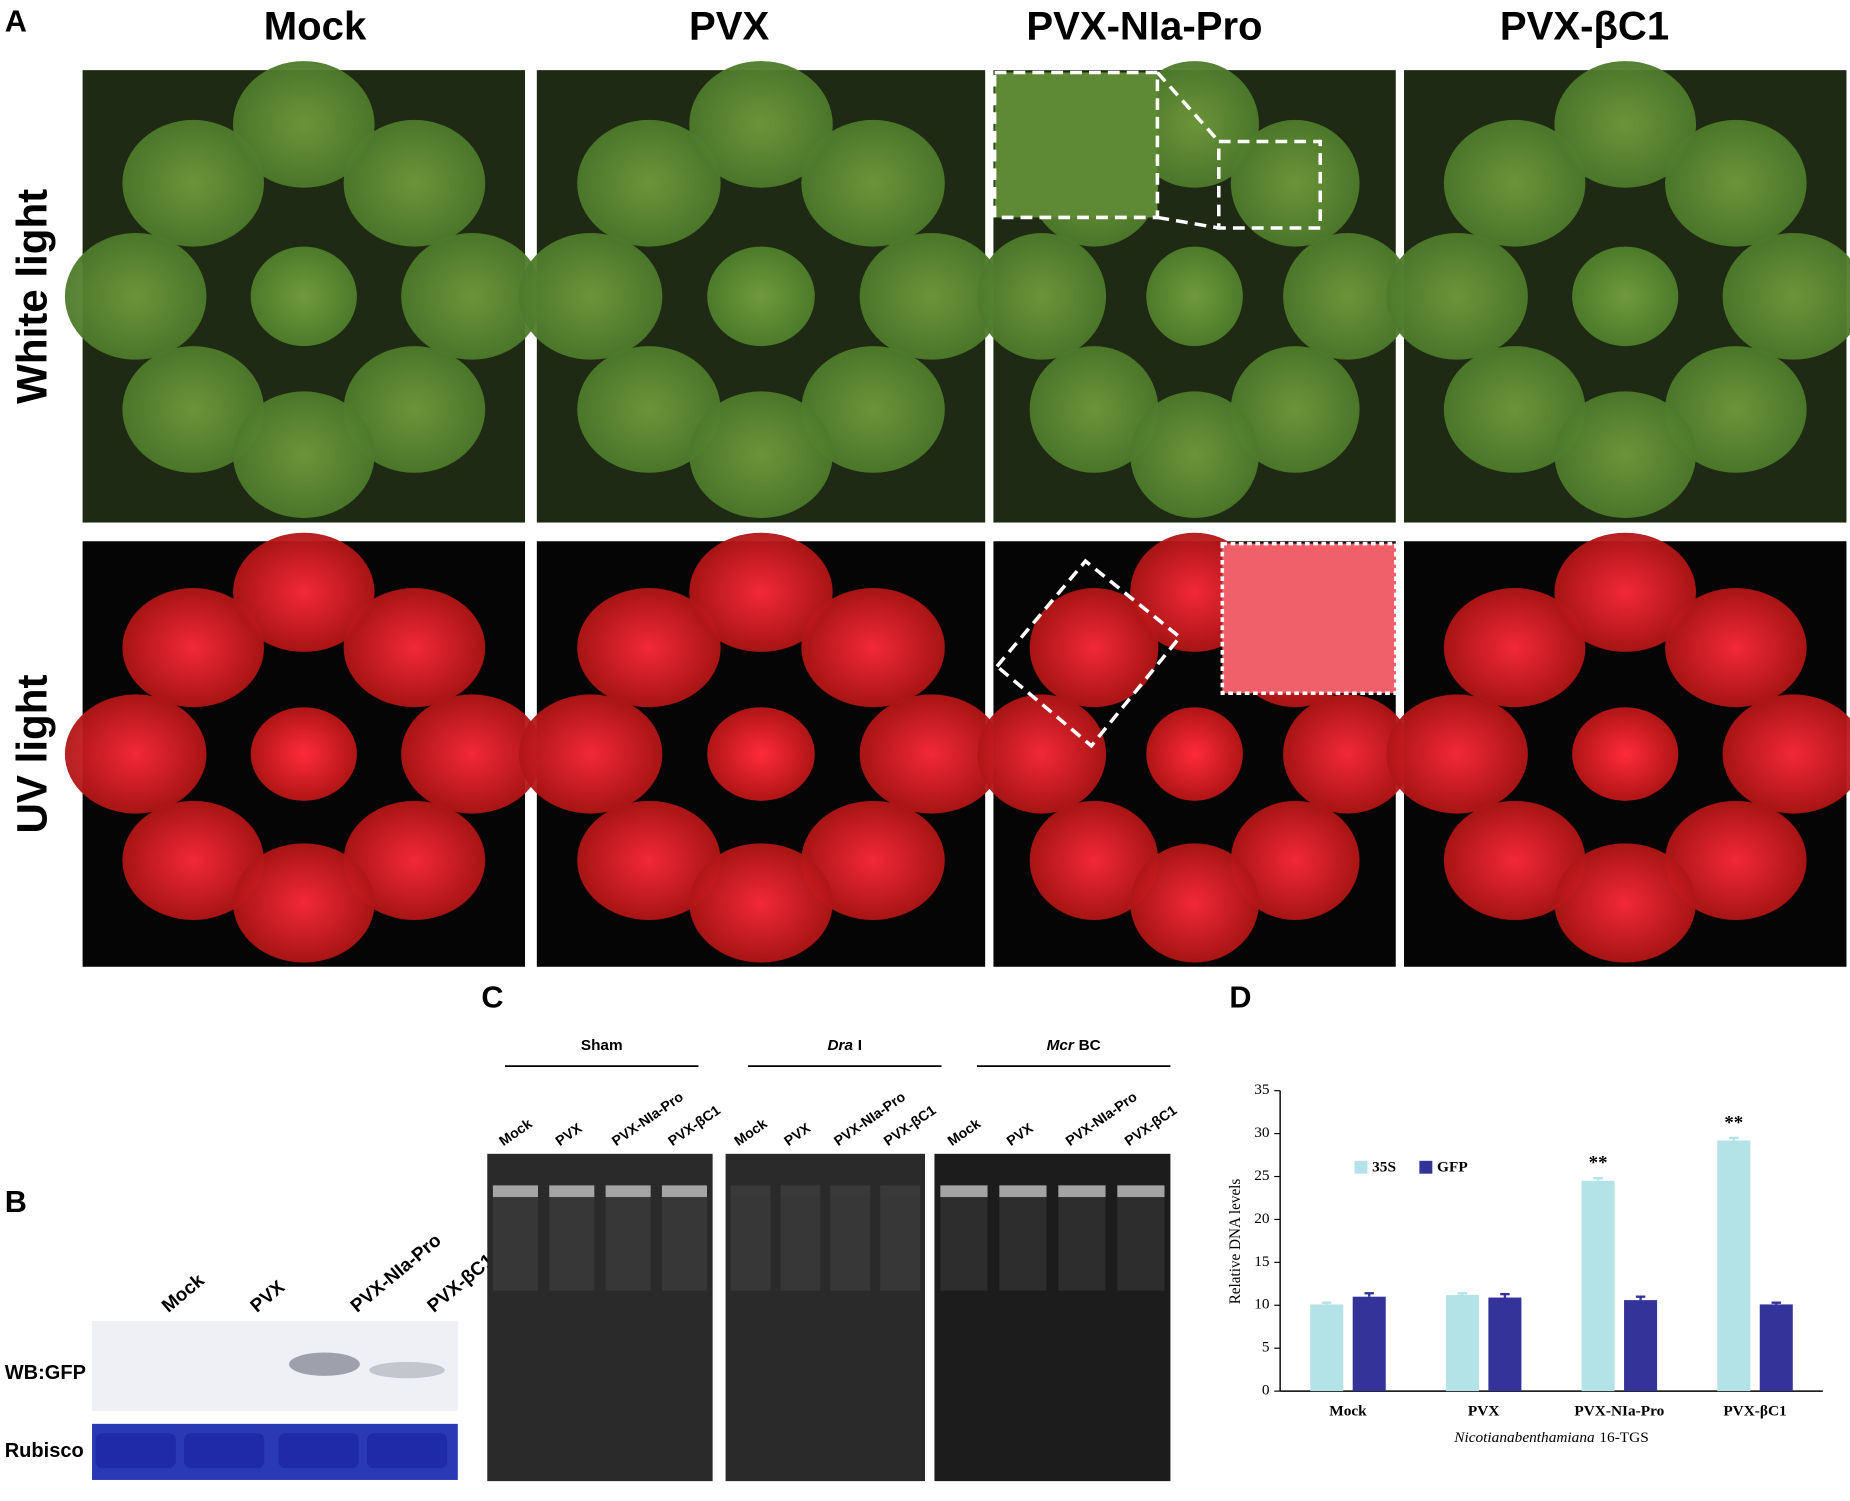  What do you see at coordinates (1074, 1045) in the screenshot?
I see `group-label: Mcr BC` at bounding box center [1074, 1045].